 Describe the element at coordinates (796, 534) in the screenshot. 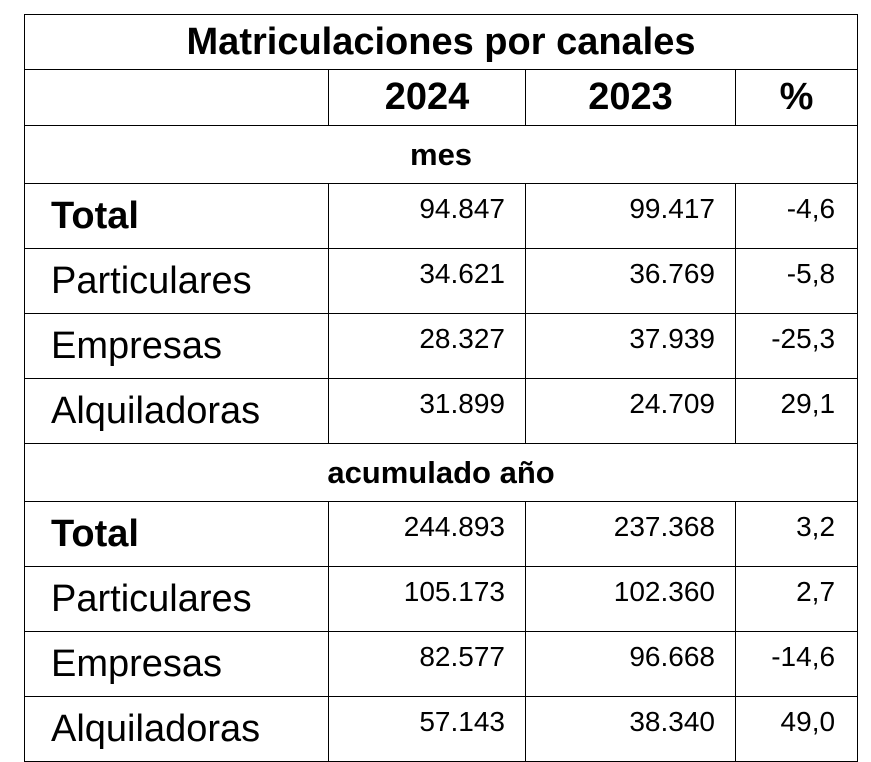

I see `percent-change: 3,2` at that location.